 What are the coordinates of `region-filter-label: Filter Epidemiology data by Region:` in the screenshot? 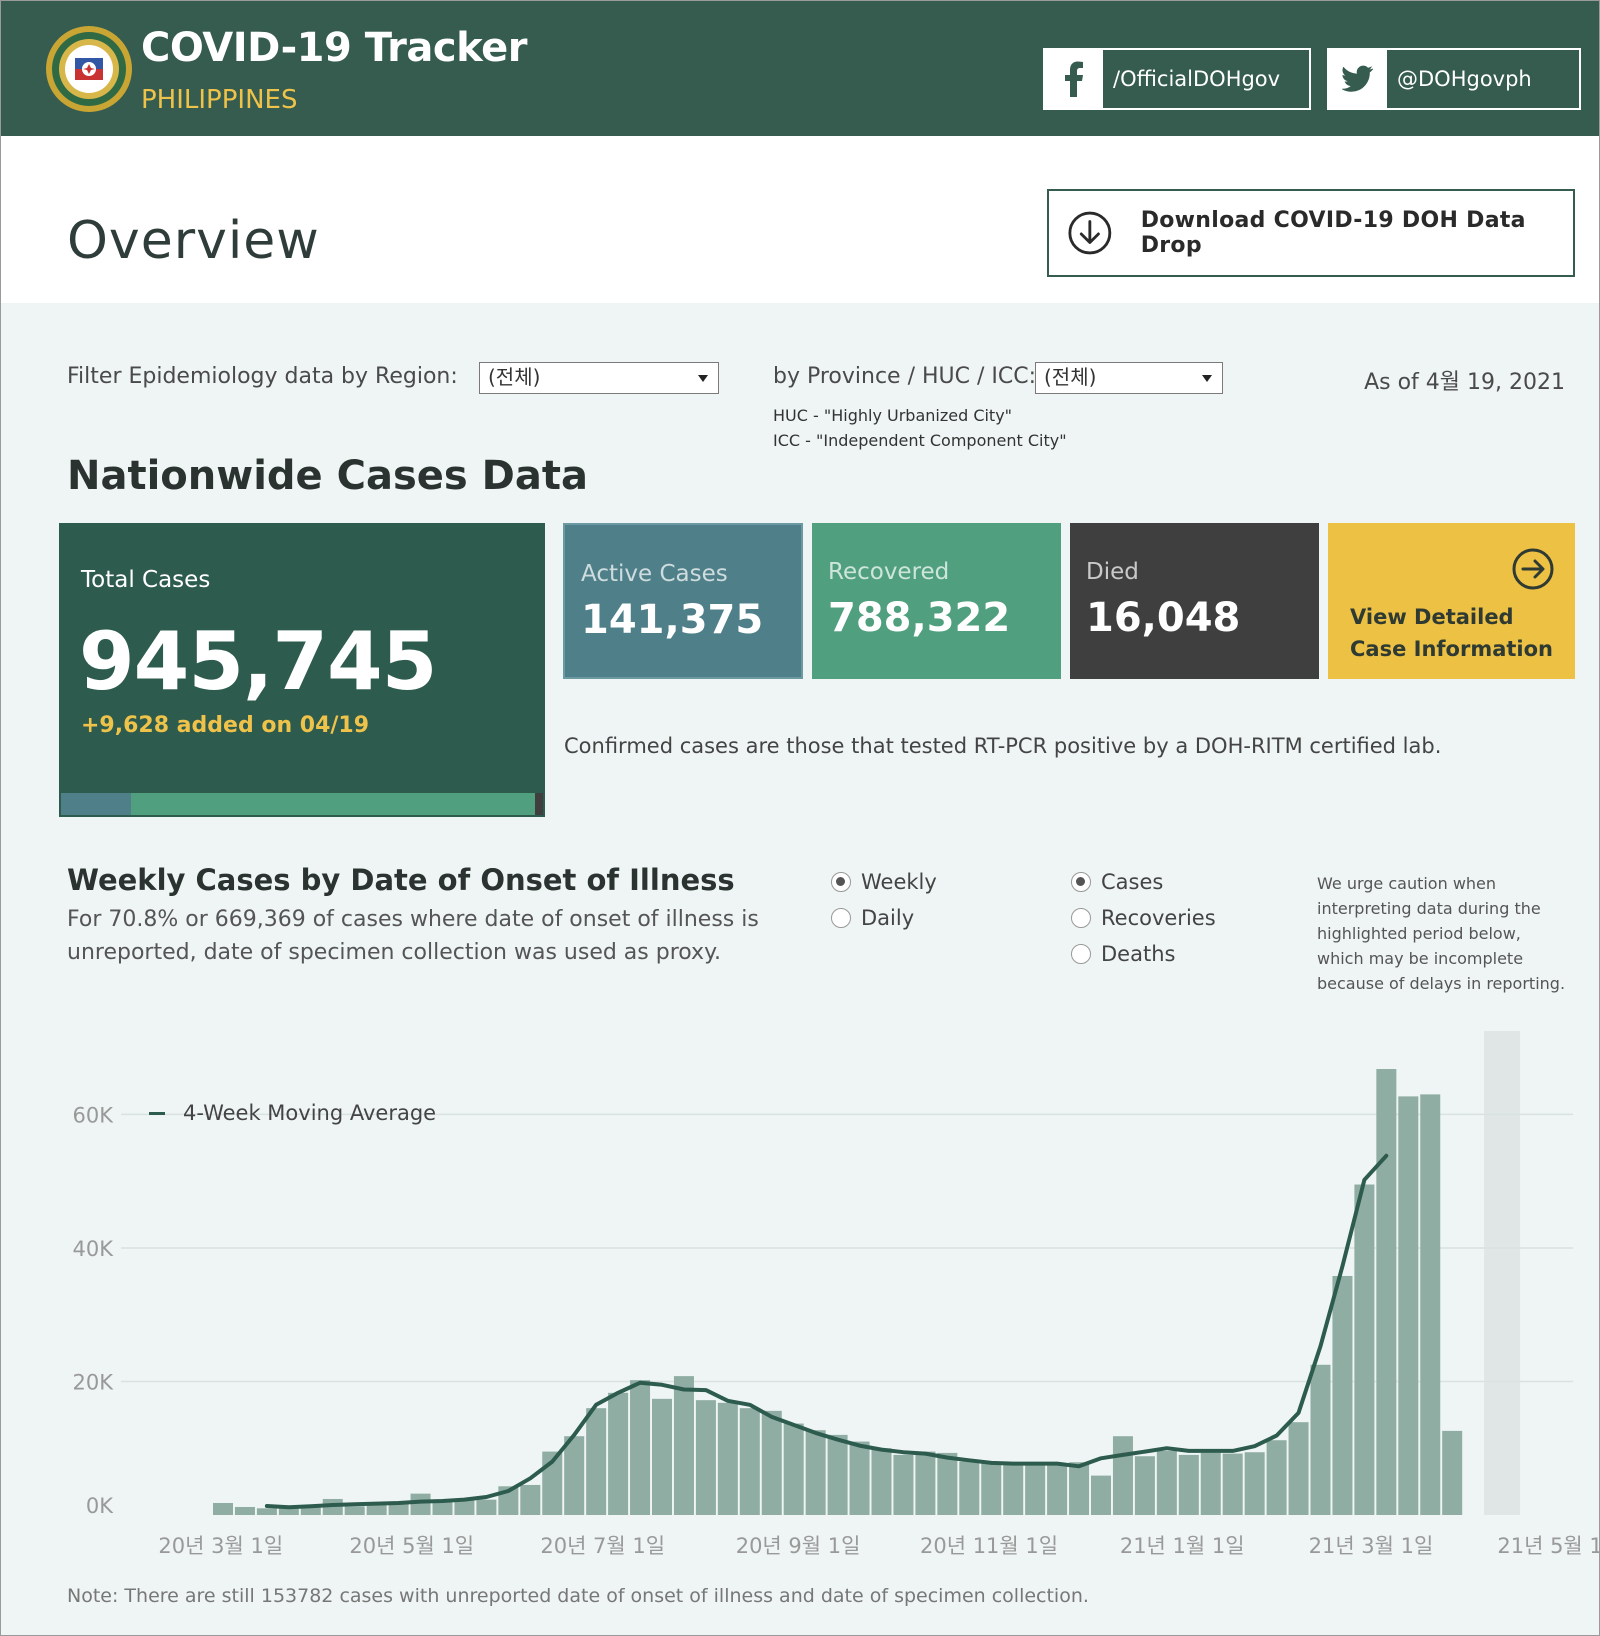 It's located at (262, 376).